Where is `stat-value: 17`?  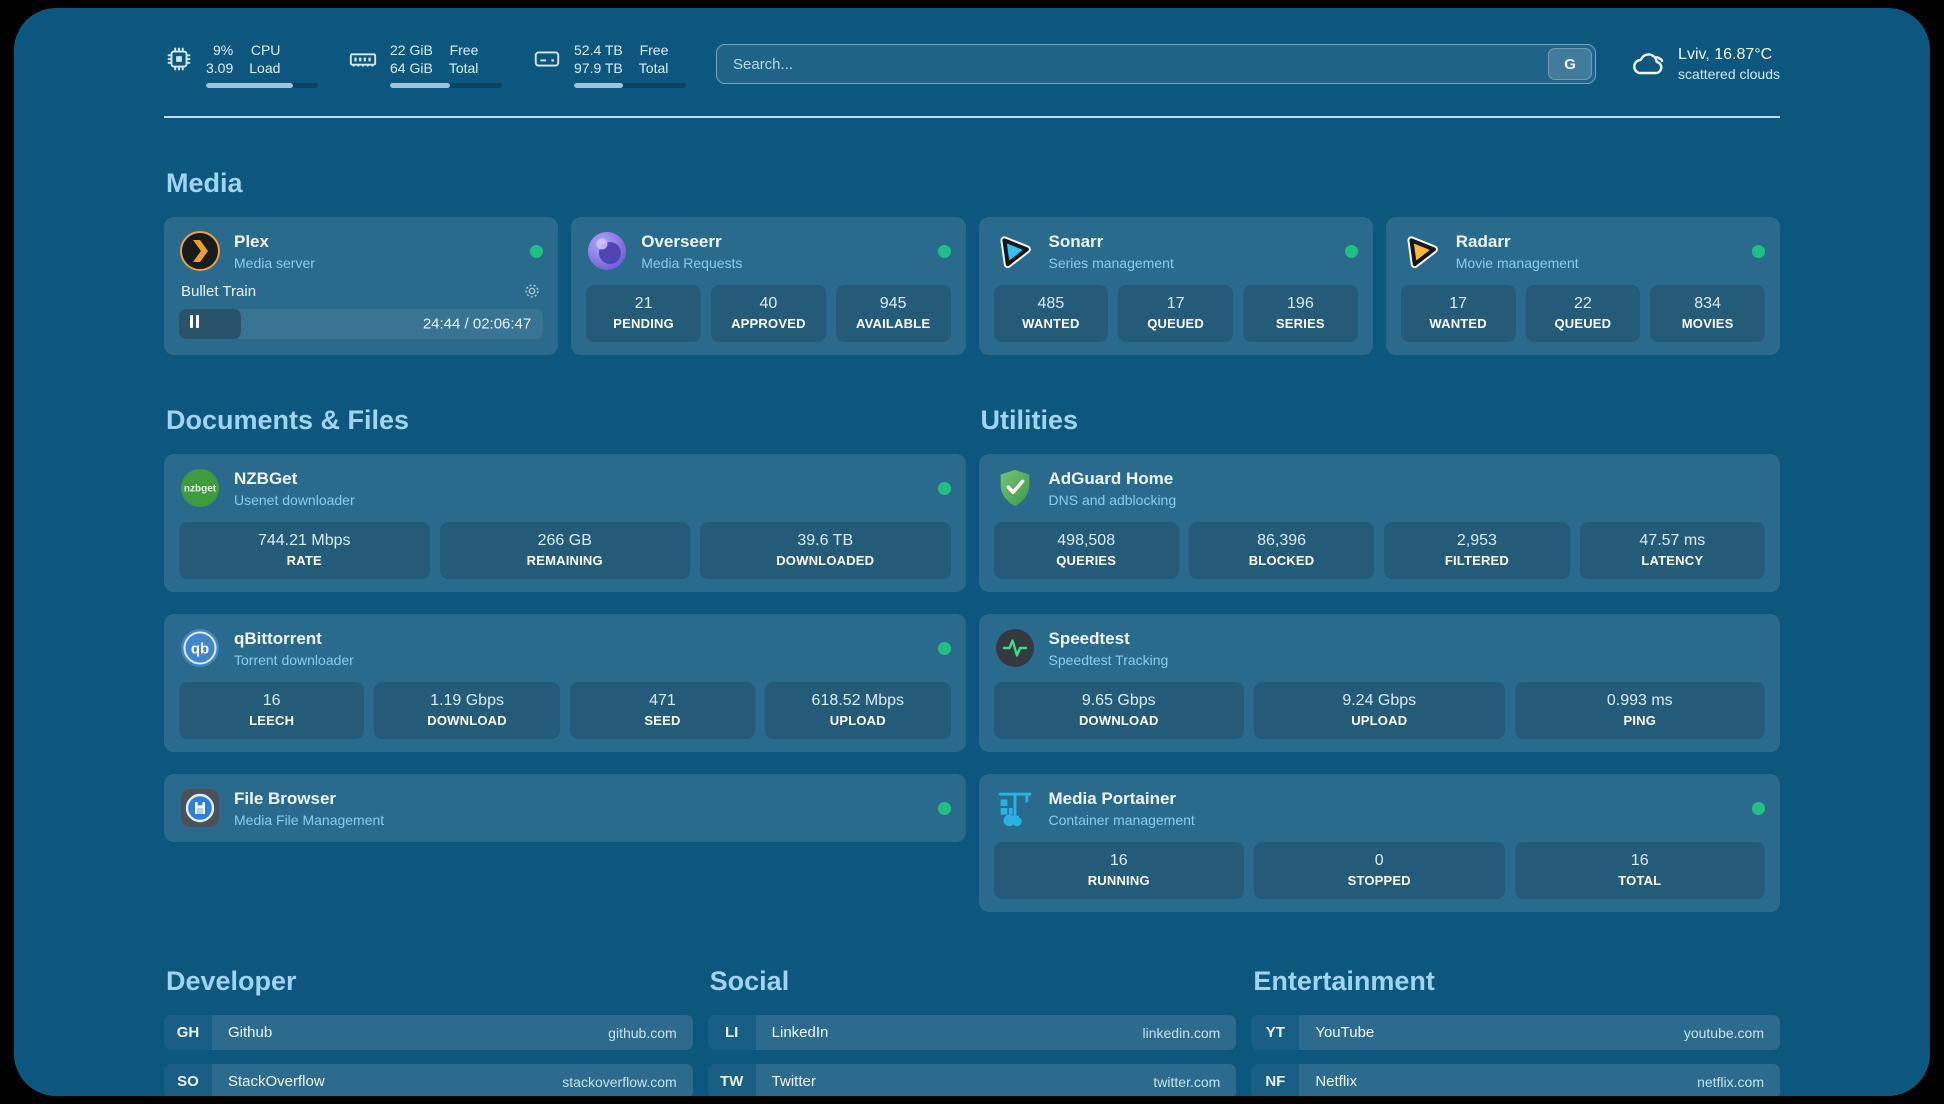 stat-value: 17 is located at coordinates (1175, 303).